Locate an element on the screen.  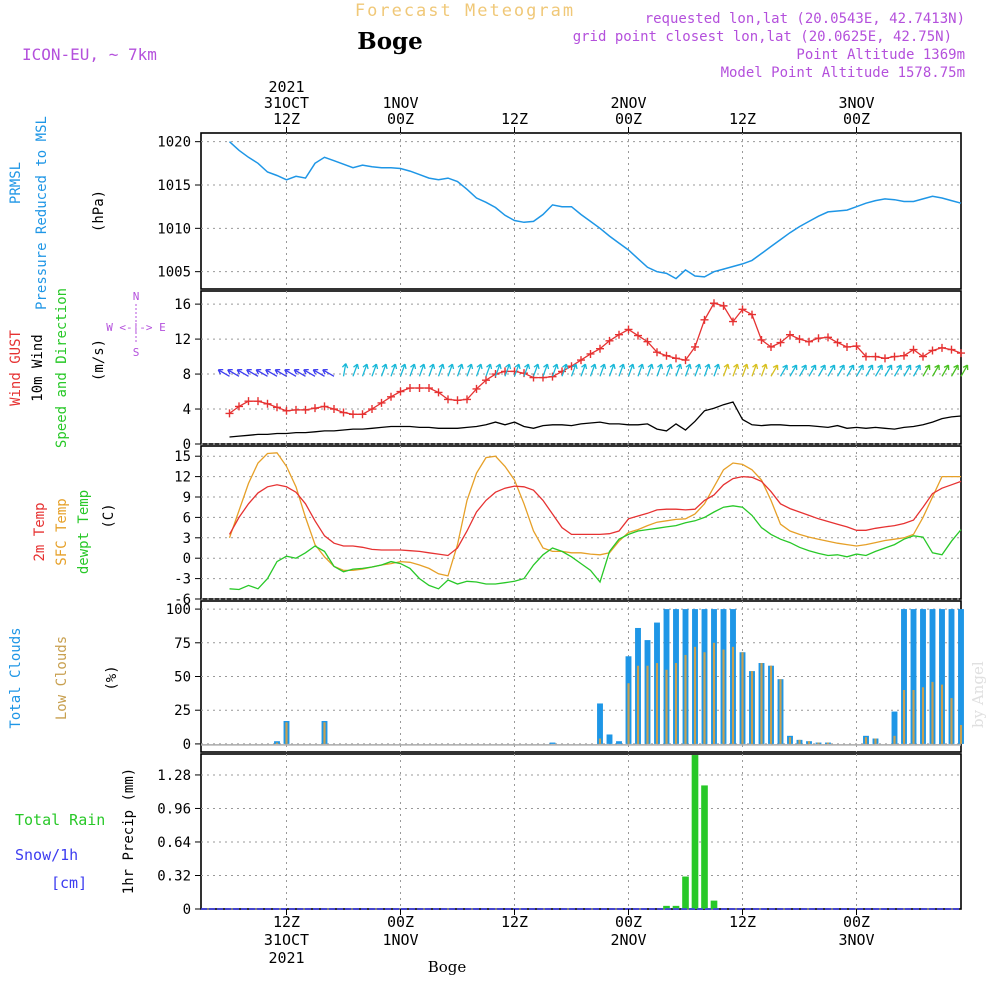
ylabel-sfc-temp: SFC Temp is located at coordinates (62, 531).